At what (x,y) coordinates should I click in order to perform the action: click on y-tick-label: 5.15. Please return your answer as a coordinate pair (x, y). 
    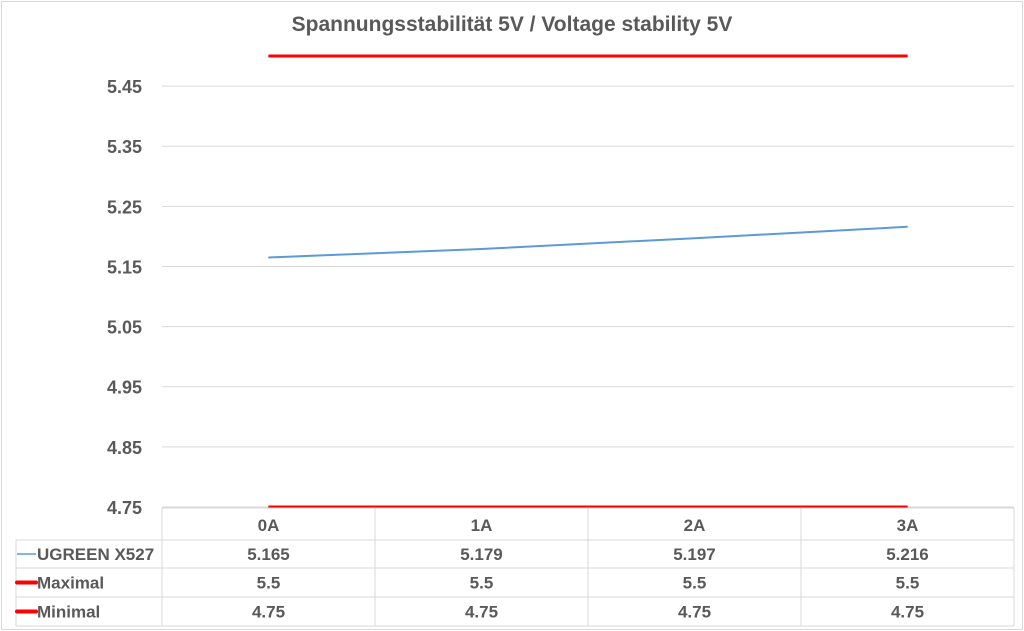
    Looking at the image, I should click on (124, 267).